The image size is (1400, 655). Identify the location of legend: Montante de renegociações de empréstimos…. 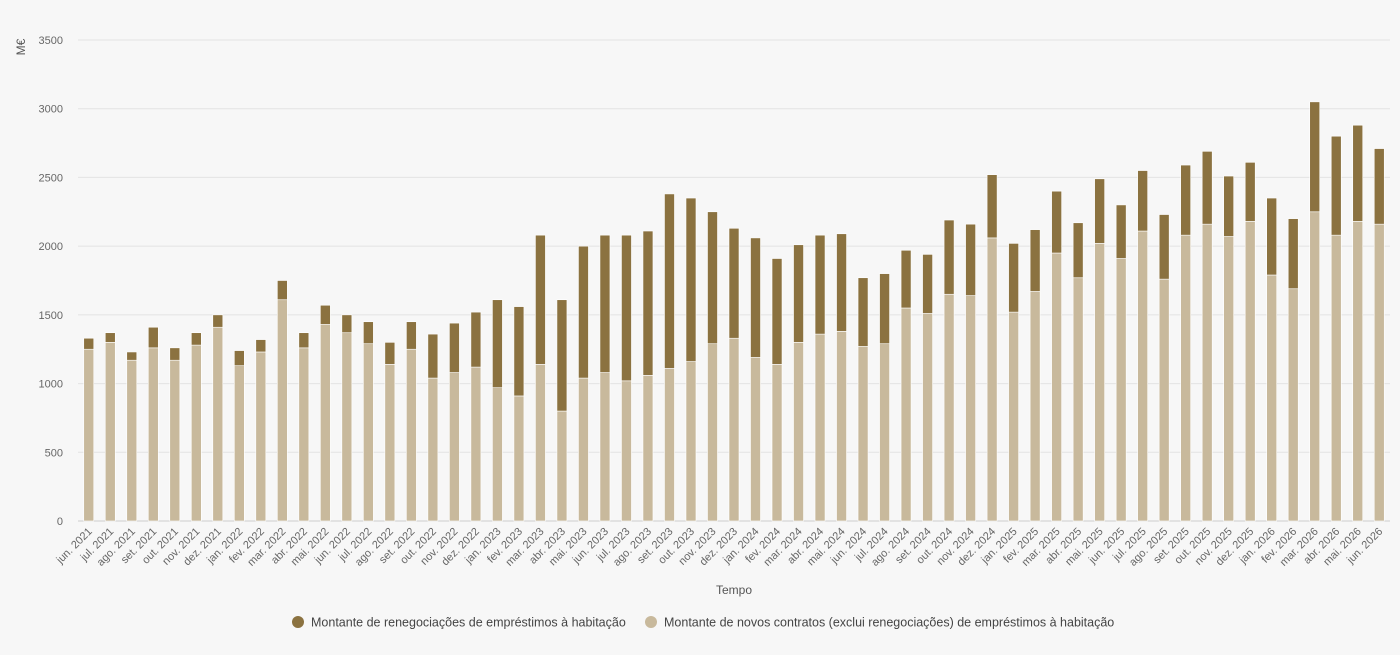
(703, 623).